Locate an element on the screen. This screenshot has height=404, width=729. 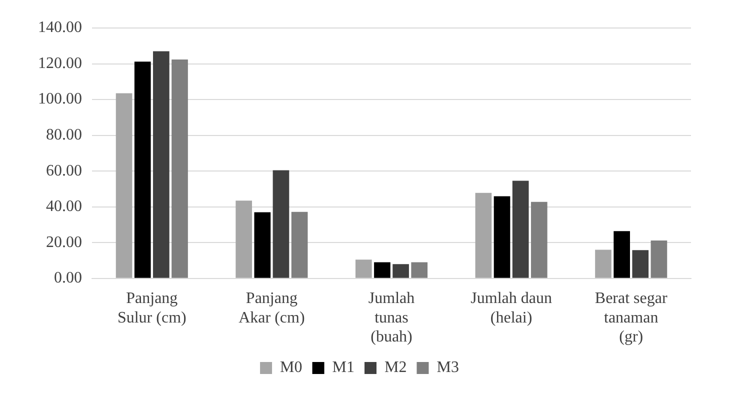
legend-label: M3 is located at coordinates (447, 367).